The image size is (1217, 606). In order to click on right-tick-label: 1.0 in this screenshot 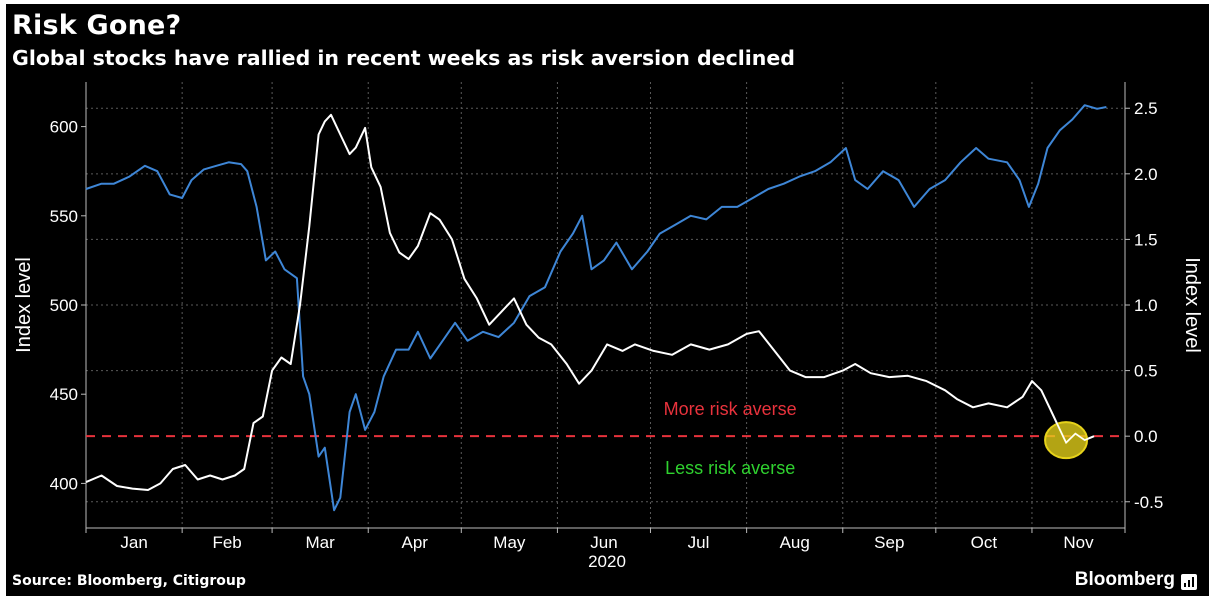, I will do `click(1146, 305)`.